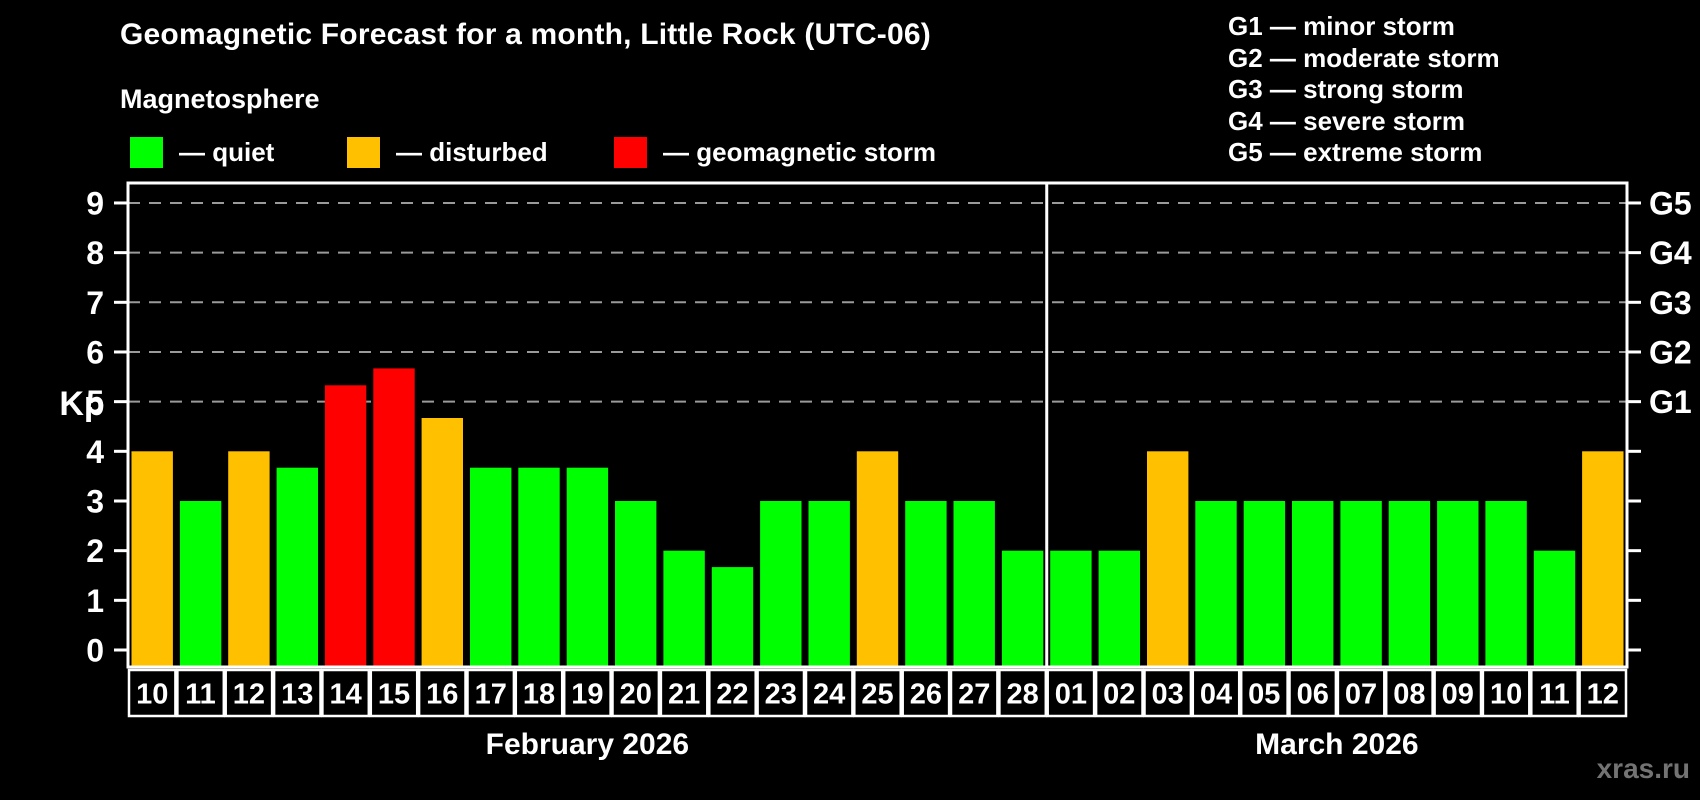  I want to click on legend-item-label: — geomagnetic storm, so click(800, 151).